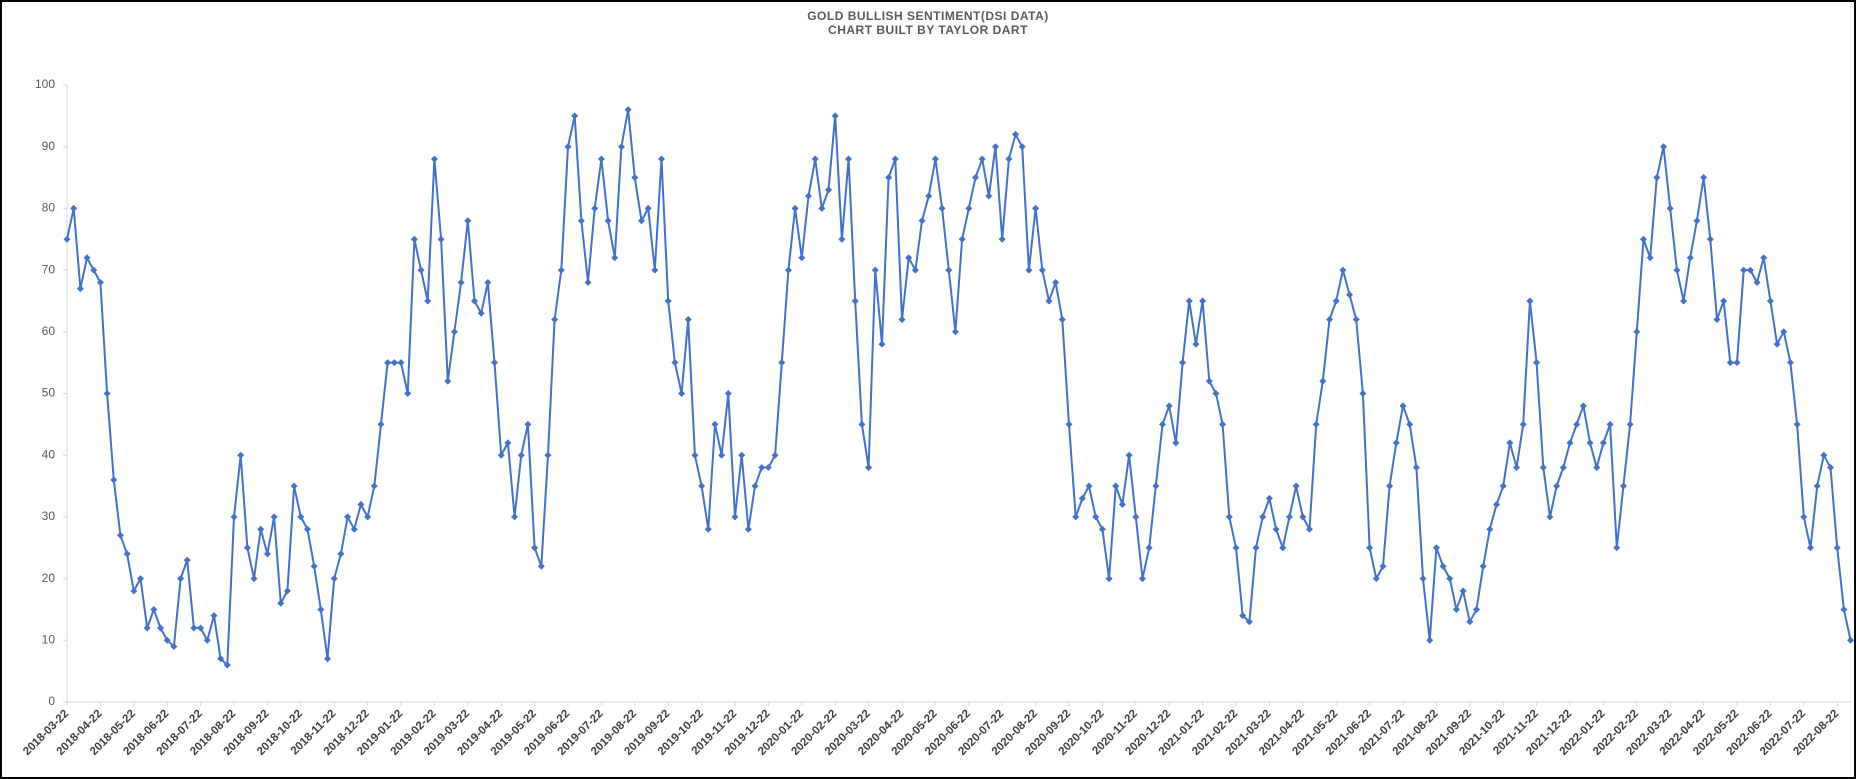 The image size is (1856, 779). What do you see at coordinates (49, 454) in the screenshot?
I see `y-tick-label: 40` at bounding box center [49, 454].